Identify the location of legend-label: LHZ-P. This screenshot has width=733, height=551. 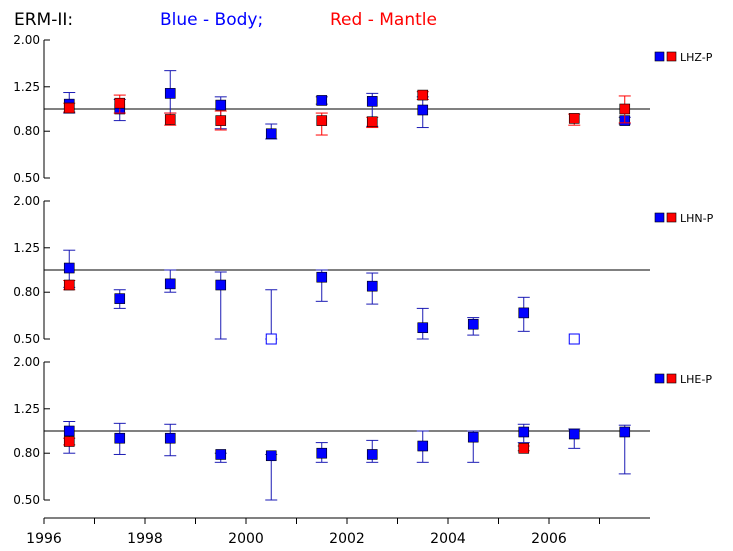
(696, 57).